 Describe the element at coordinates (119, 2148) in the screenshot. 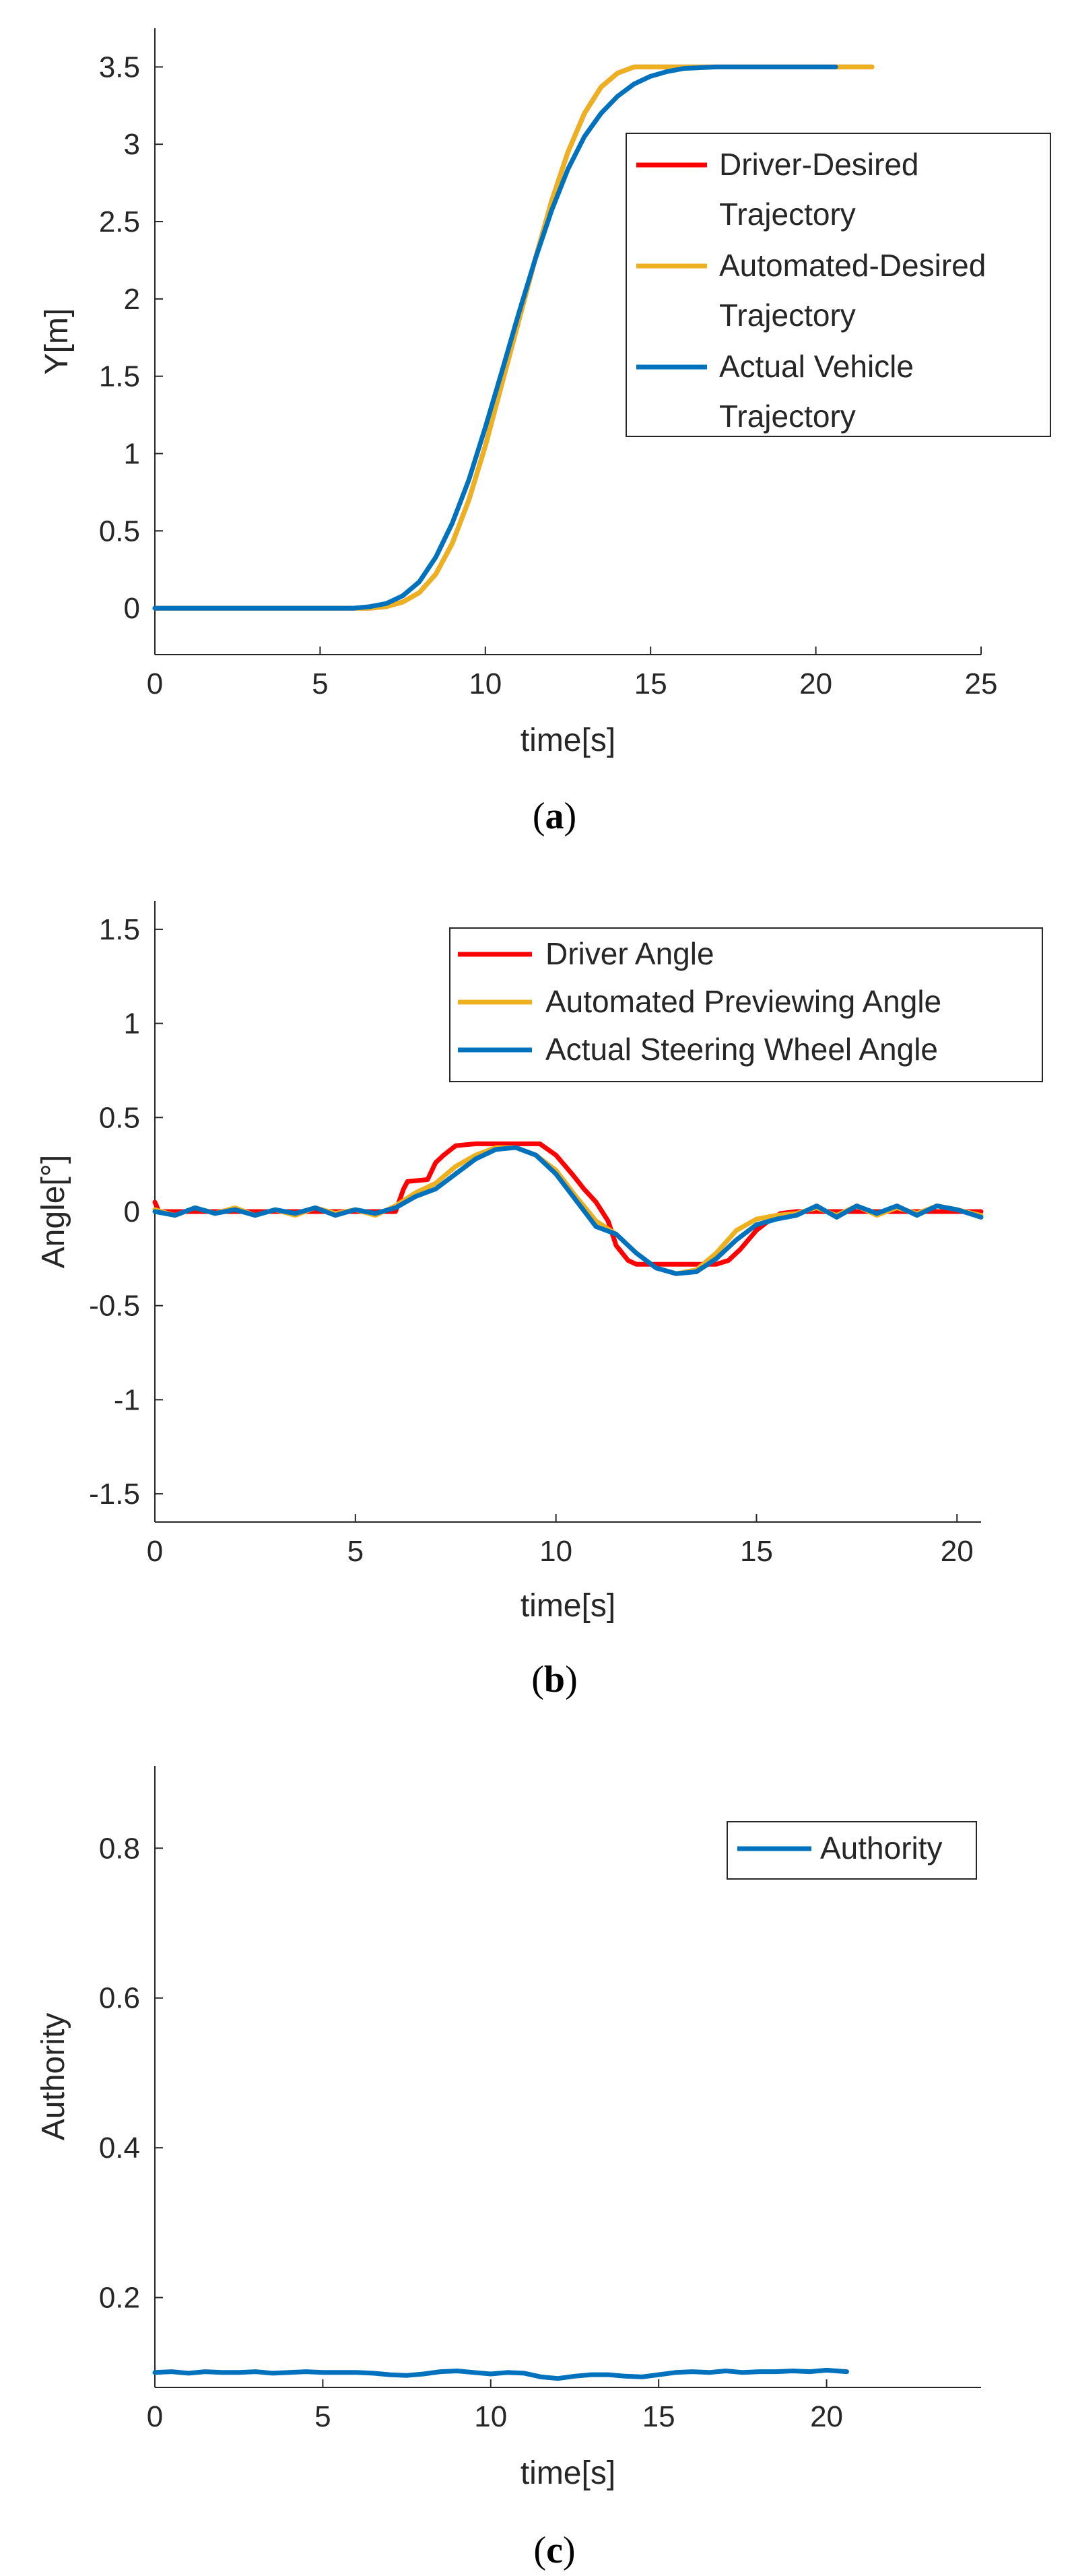

I see `y-tick-label: 0.4` at that location.